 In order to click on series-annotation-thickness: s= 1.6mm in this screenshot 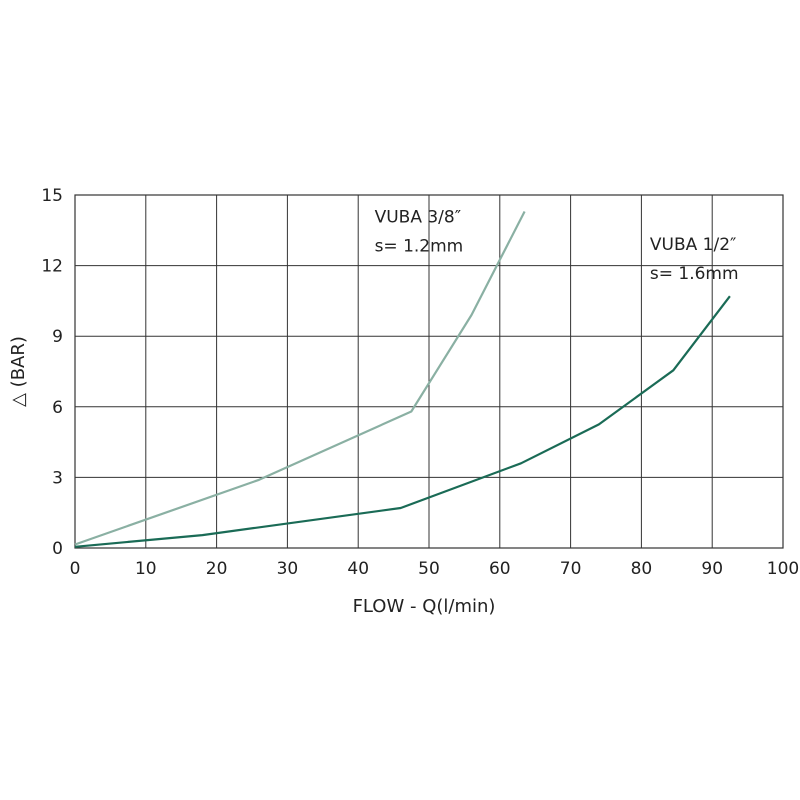, I will do `click(694, 274)`.